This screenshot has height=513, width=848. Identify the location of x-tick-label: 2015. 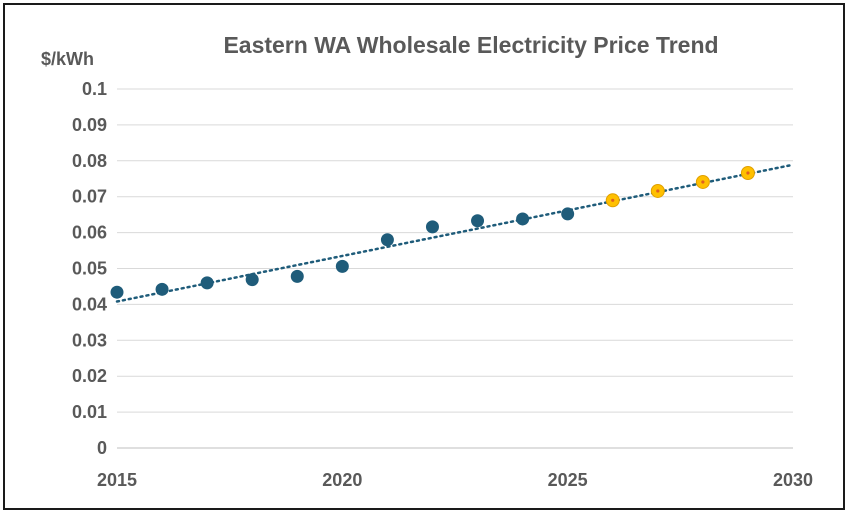
(117, 480).